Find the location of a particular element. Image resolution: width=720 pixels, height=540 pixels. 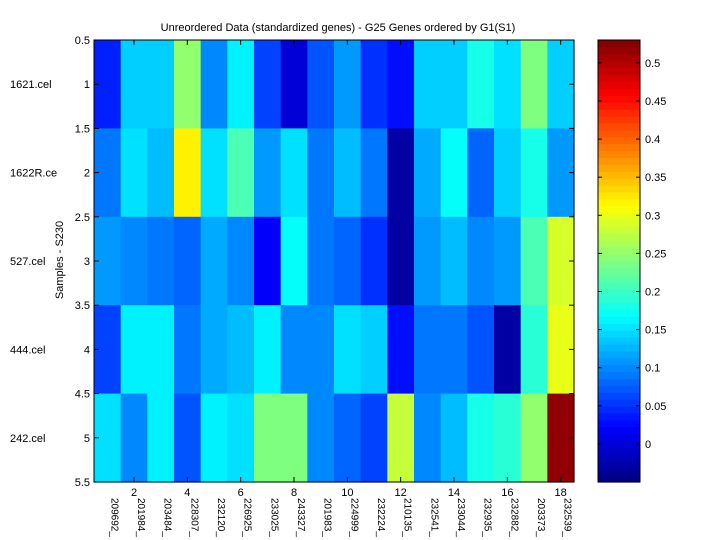

heatmap-cell-r3-c13 is located at coordinates (428, 261).